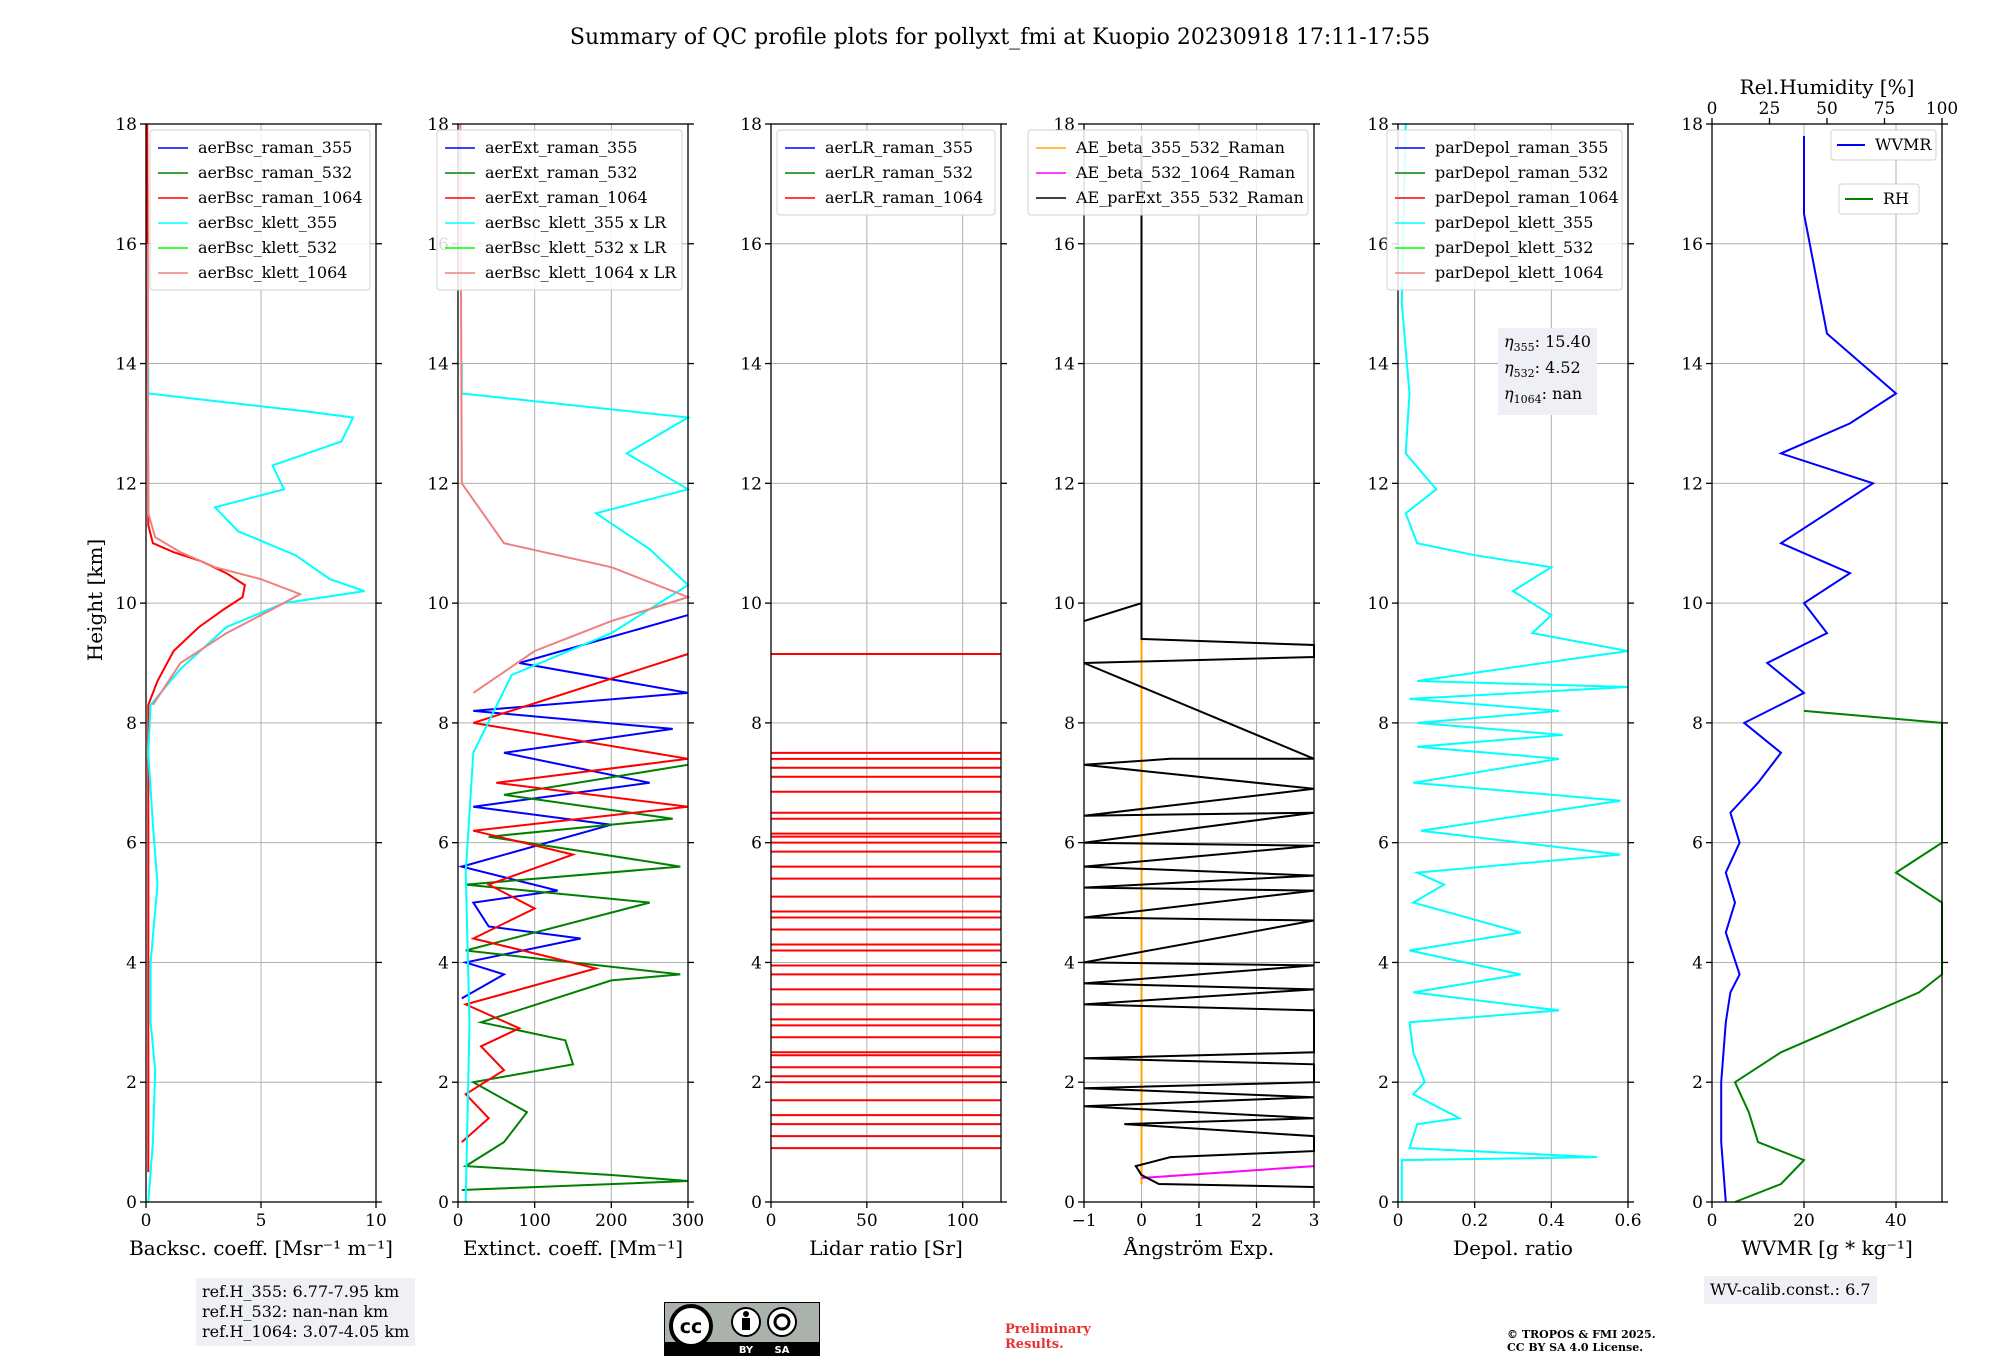  What do you see at coordinates (886, 1248) in the screenshot?
I see `x-axis-label: Lidar ratio [Sr]` at bounding box center [886, 1248].